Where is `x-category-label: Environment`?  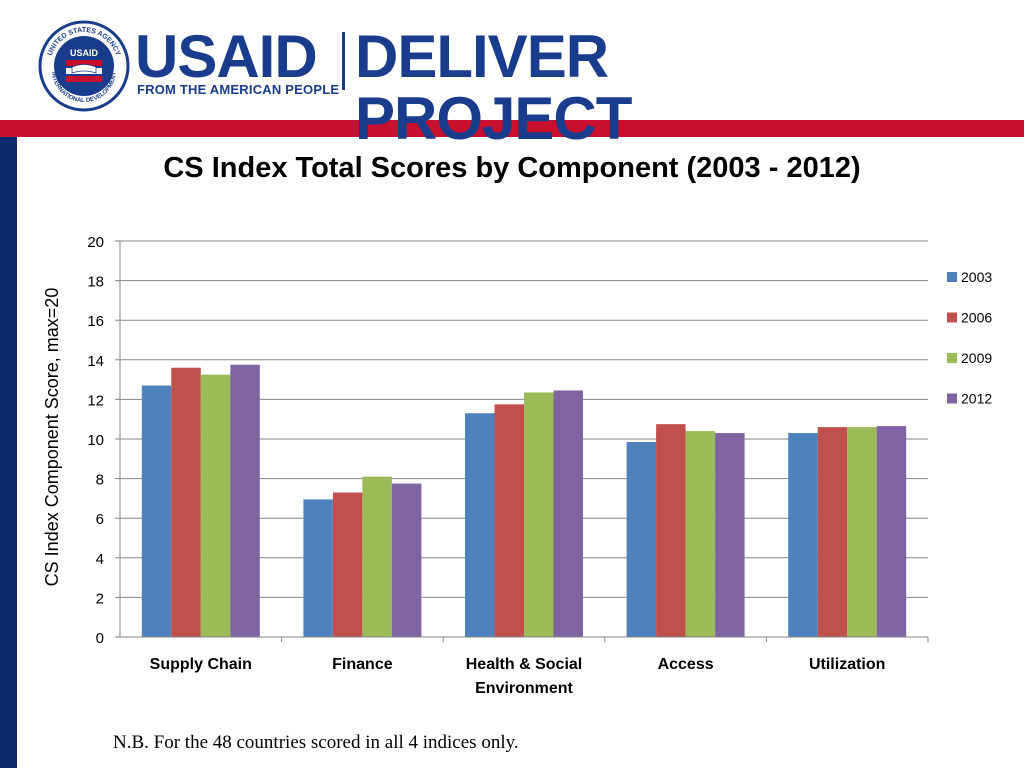
x-category-label: Environment is located at coordinates (524, 688).